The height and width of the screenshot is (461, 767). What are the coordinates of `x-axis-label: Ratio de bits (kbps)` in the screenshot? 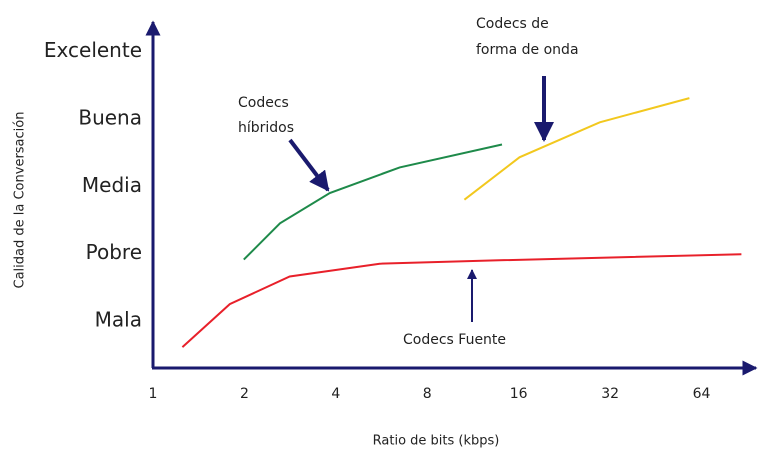 It's located at (436, 441).